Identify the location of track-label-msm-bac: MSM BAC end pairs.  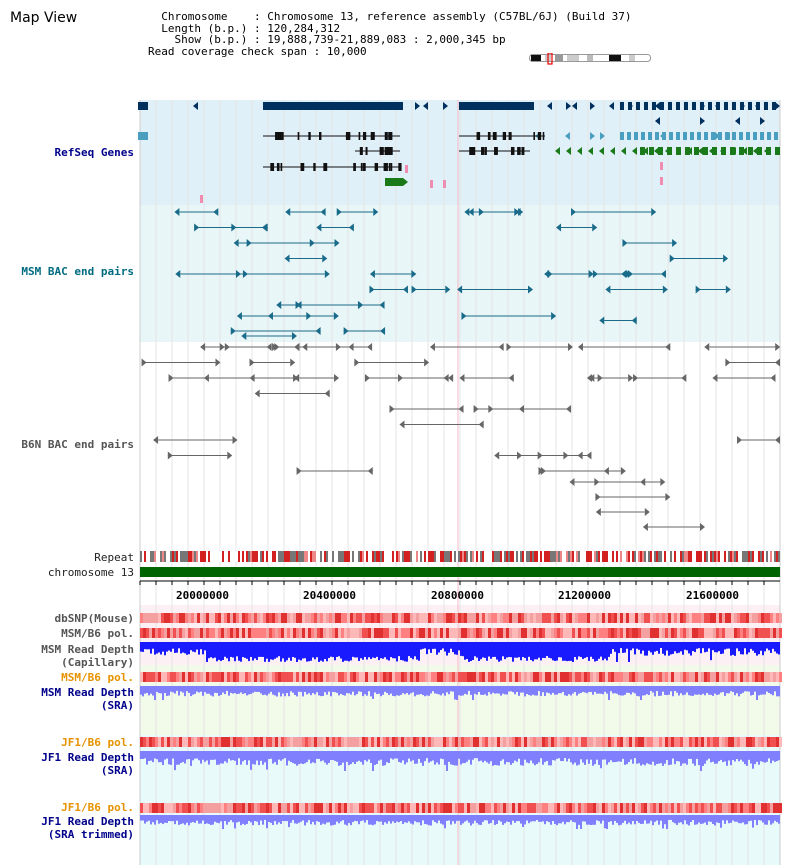
(77, 271).